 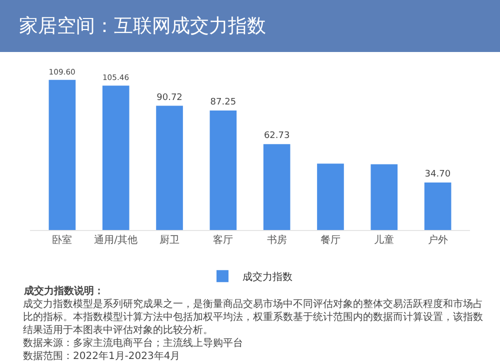 I want to click on legend-label: 成交力指数, so click(x=267, y=277).